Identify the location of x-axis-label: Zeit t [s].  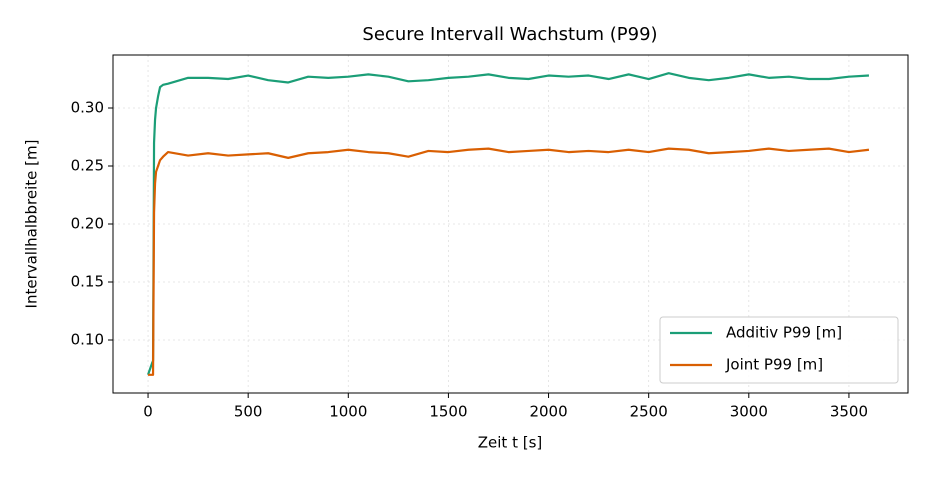
(510, 443).